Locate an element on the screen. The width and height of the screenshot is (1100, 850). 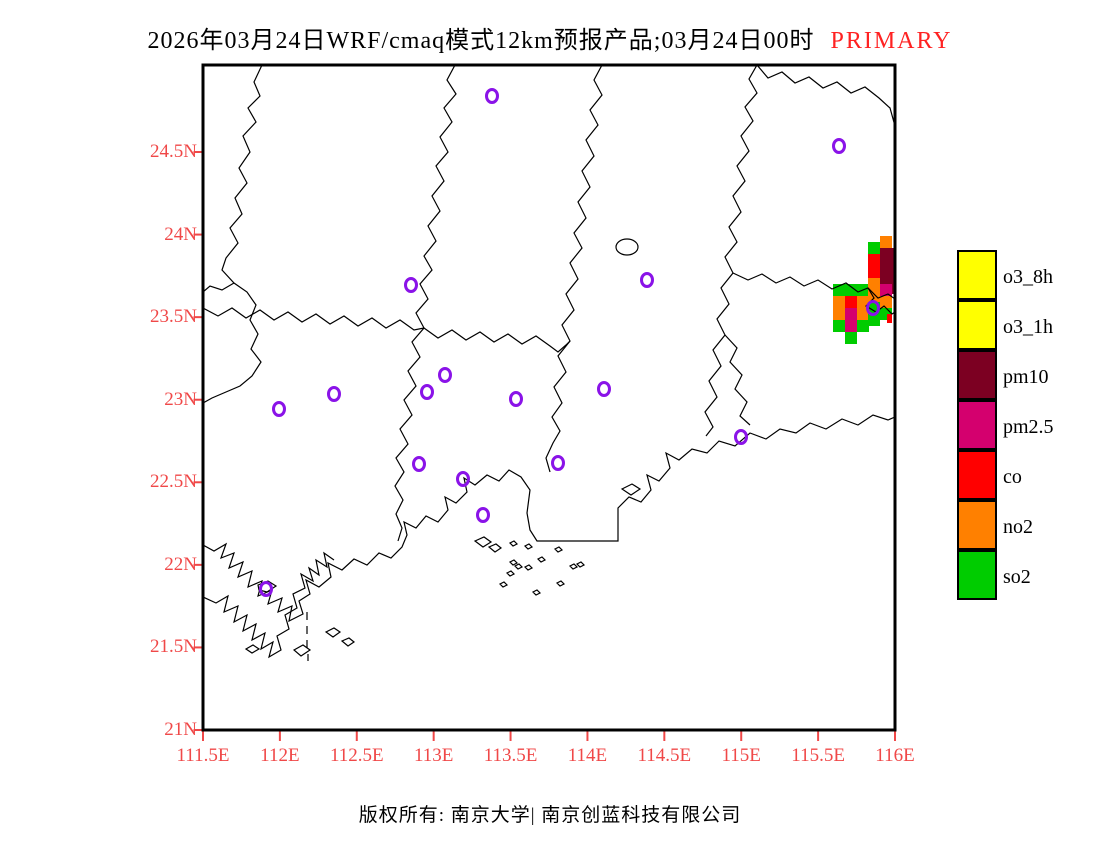
lat-tick-label: 22.5N is located at coordinates (173, 482).